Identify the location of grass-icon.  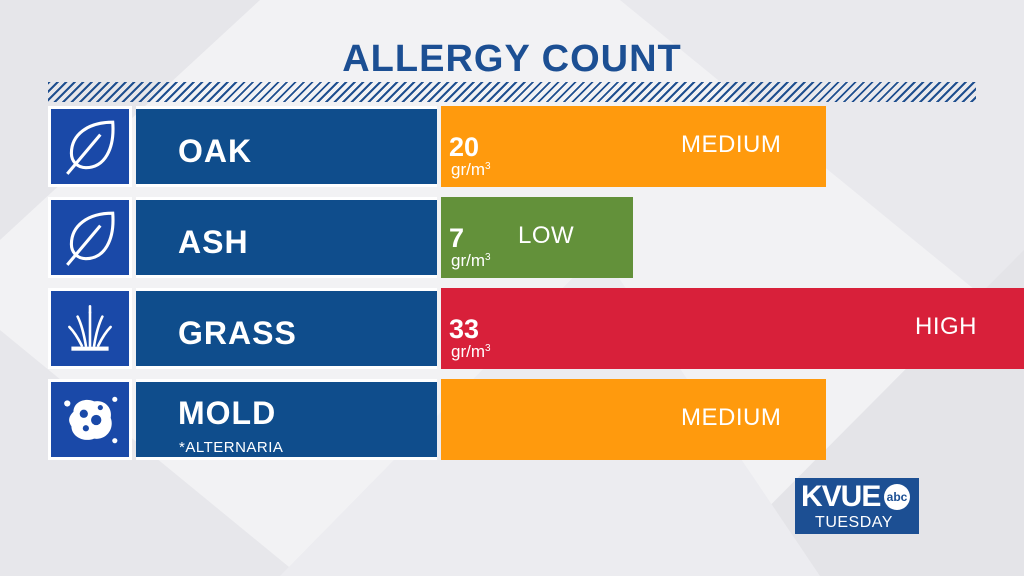
(90, 327).